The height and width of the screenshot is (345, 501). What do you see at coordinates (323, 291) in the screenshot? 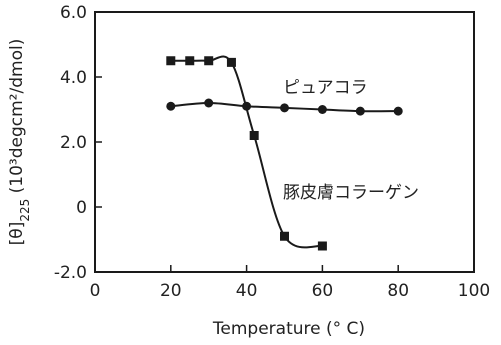
I see `x-tick-label: 60` at bounding box center [323, 291].